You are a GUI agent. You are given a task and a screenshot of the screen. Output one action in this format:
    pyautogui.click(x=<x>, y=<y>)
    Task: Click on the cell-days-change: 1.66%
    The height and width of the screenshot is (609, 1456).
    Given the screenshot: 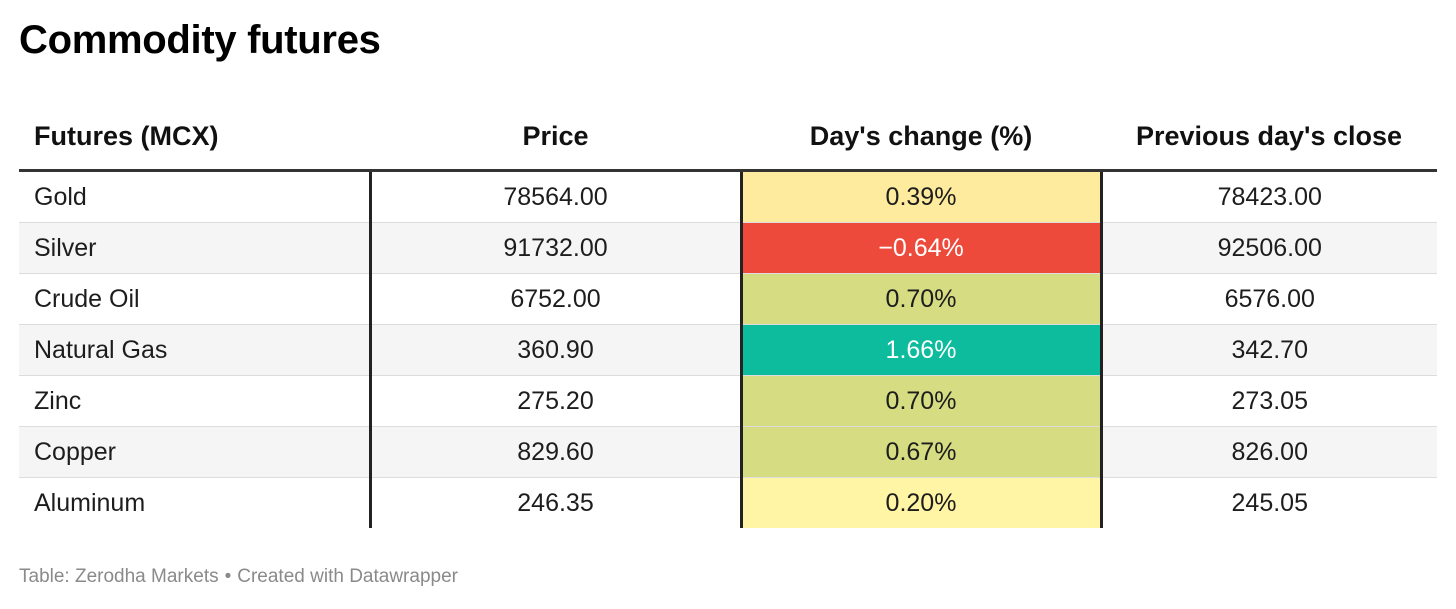 What is the action you would take?
    pyautogui.click(x=920, y=350)
    